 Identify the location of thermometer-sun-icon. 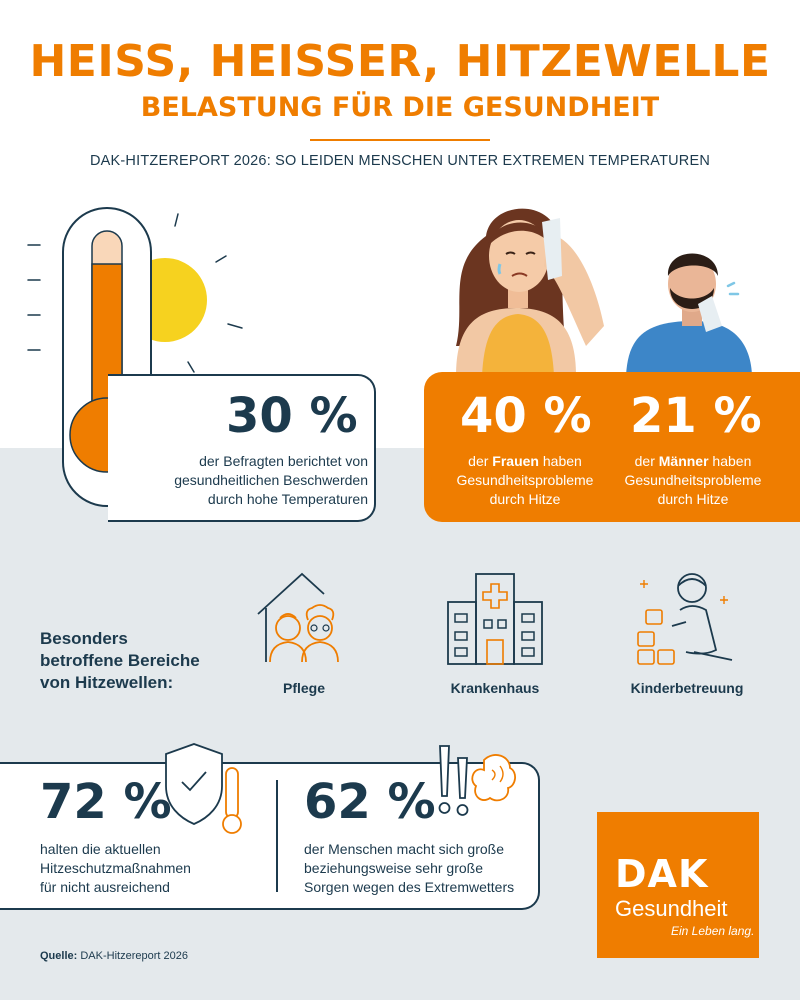
(135, 357).